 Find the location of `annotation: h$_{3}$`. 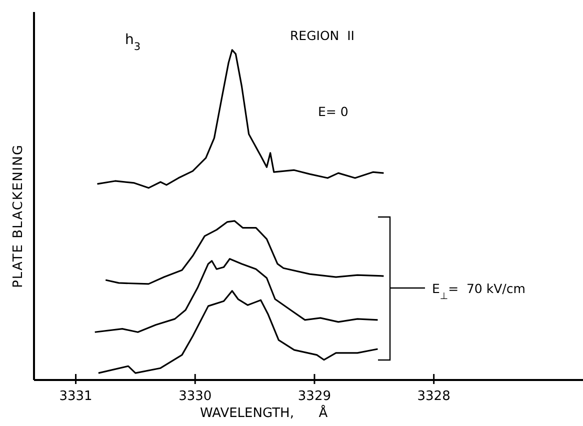

annotation: h$_{3}$ is located at coordinates (133, 42).